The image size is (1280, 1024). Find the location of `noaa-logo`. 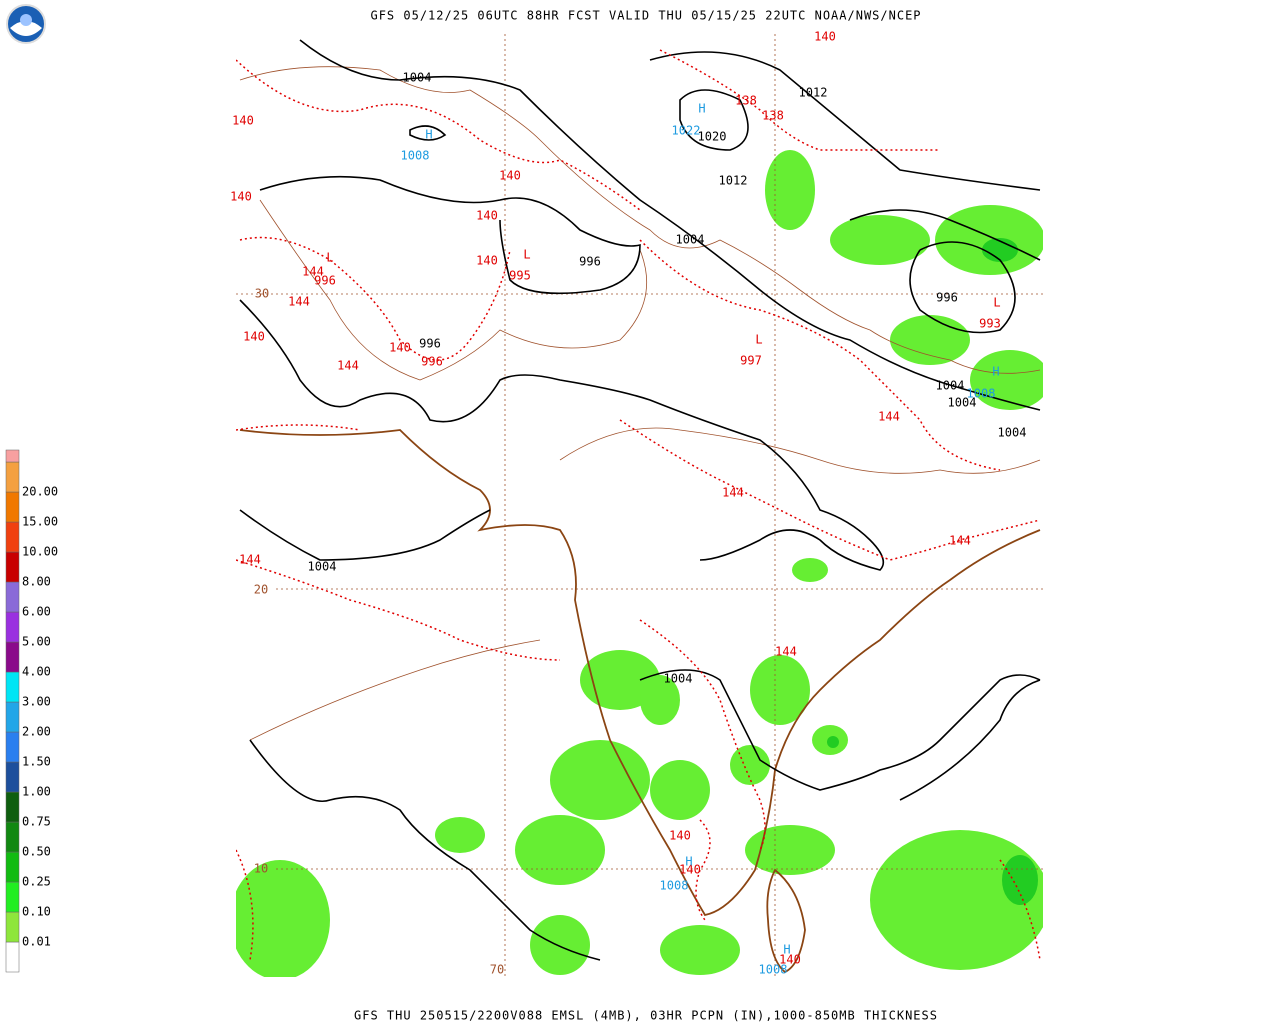

noaa-logo is located at coordinates (26, 24).